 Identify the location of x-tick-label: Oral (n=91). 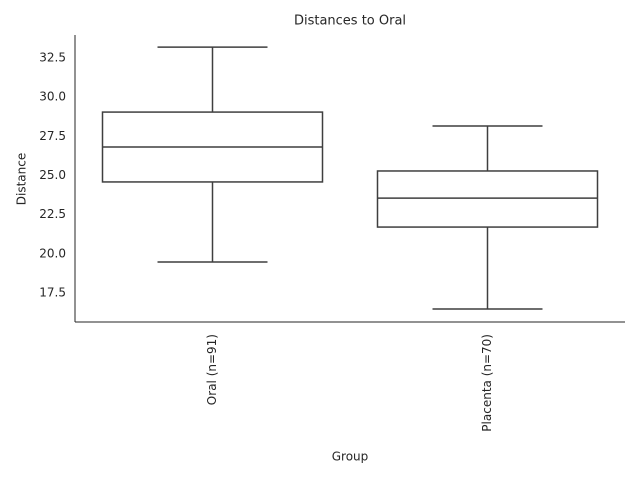
(212, 369).